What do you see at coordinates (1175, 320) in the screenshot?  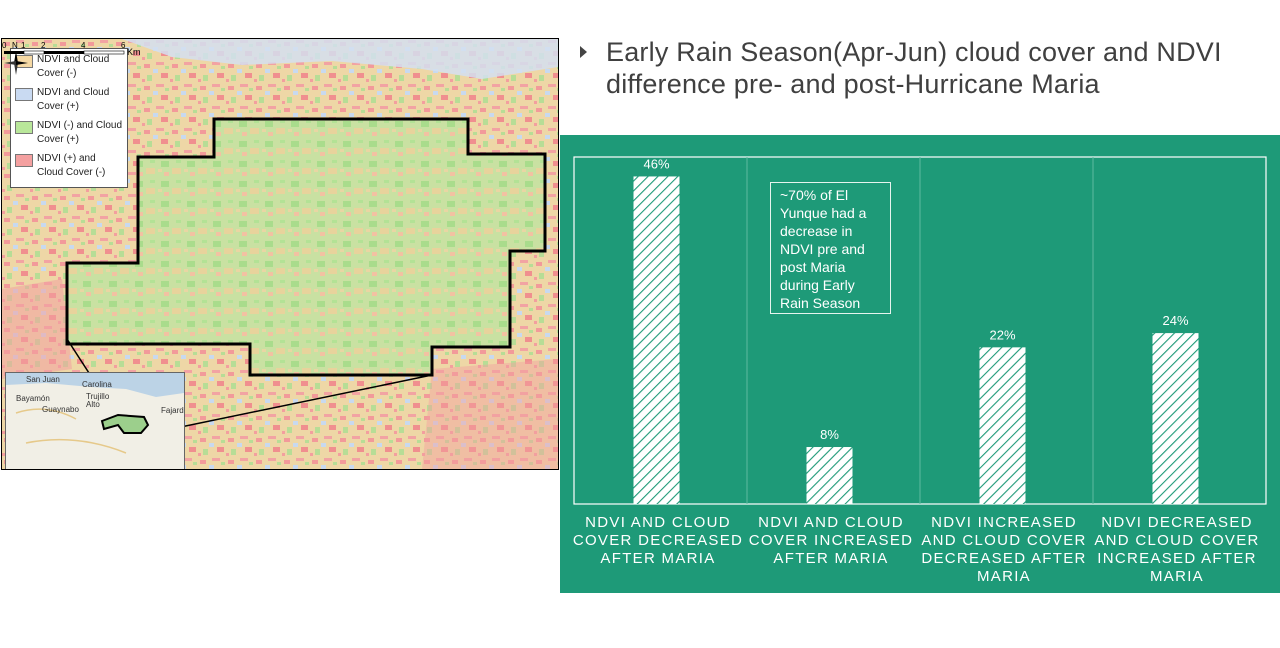 I see `data-label: 24%` at bounding box center [1175, 320].